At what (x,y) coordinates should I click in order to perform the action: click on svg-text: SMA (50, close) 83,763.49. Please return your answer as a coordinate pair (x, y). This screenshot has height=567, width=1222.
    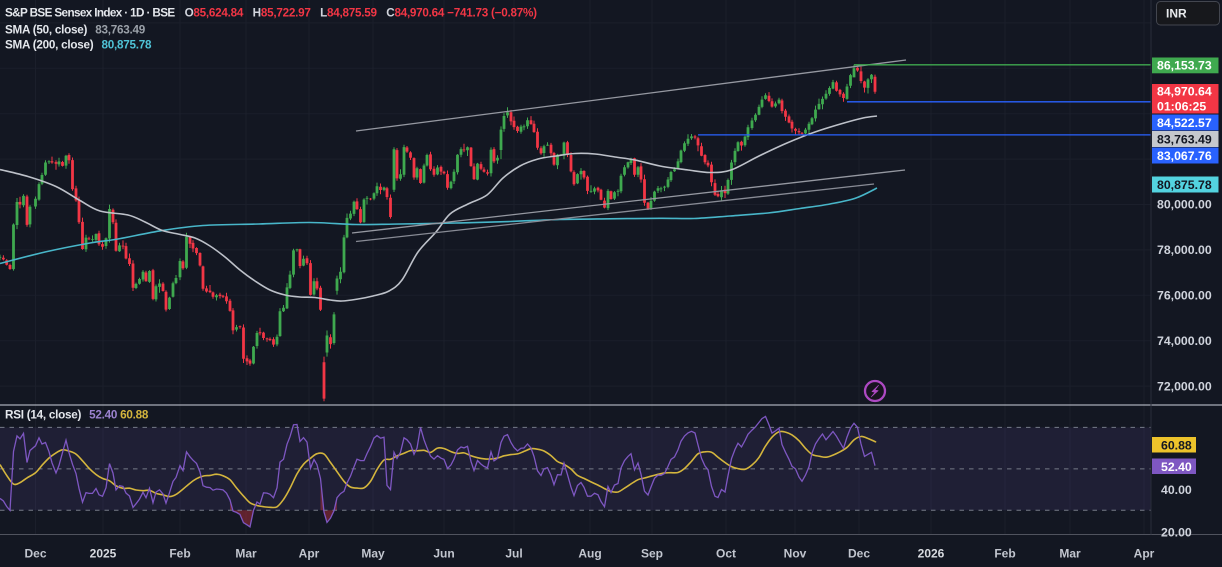
    Looking at the image, I should click on (75, 30).